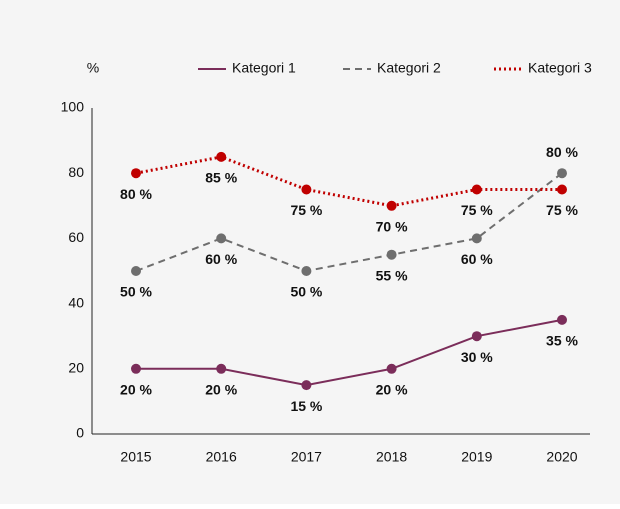  Describe the element at coordinates (306, 406) in the screenshot. I see `data-label: 15 %` at that location.